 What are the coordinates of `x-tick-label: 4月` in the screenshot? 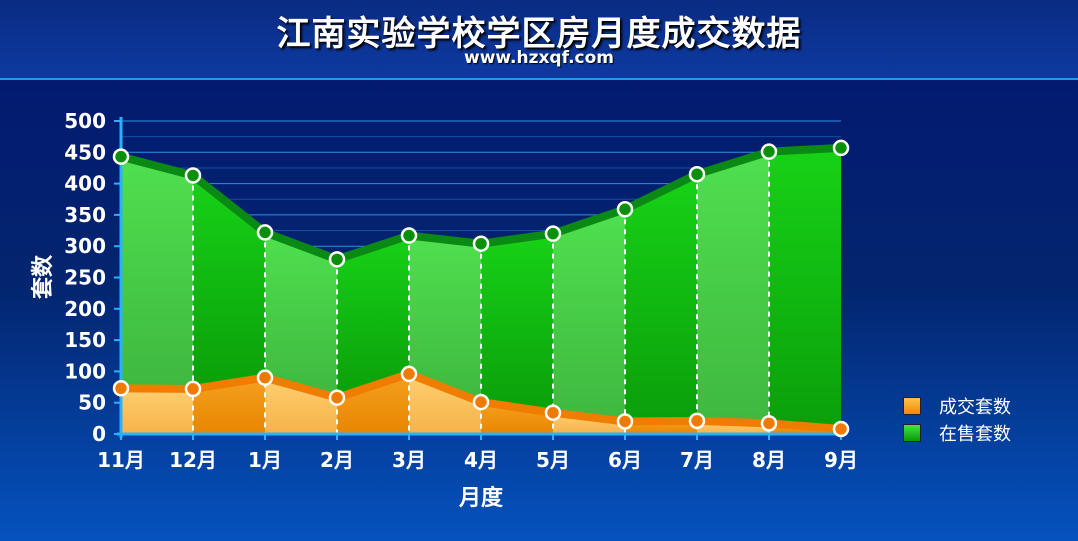 It's located at (481, 460).